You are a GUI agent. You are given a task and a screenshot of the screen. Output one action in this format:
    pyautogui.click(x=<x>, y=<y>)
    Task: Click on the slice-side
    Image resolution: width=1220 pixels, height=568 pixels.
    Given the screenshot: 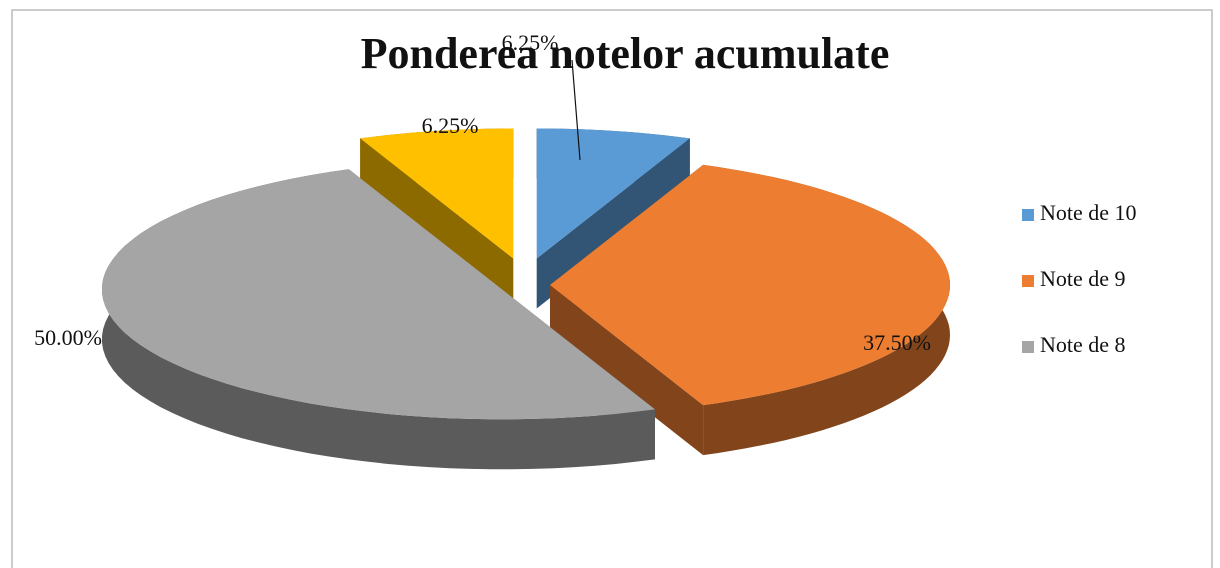 What is the action you would take?
    pyautogui.click(x=627, y=370)
    